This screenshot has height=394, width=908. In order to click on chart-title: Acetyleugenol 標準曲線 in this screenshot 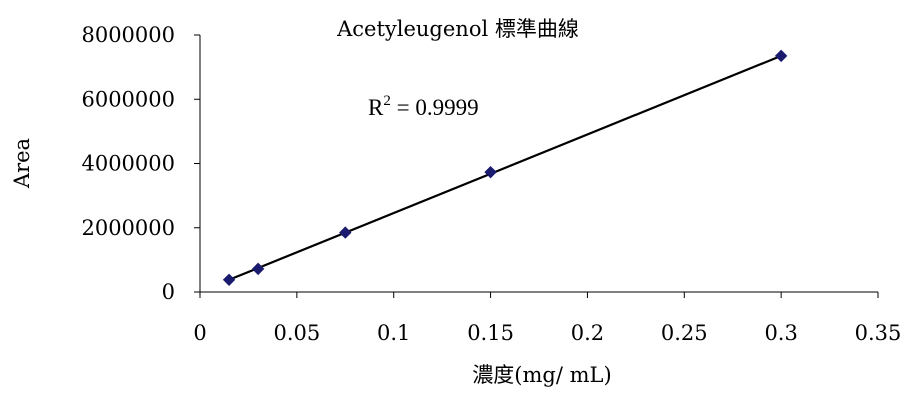, I will do `click(457, 29)`.